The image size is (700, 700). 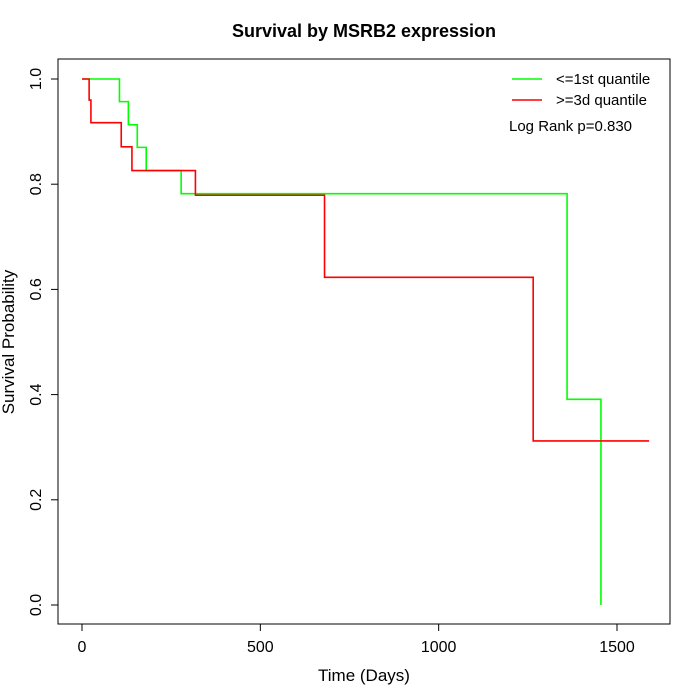 What do you see at coordinates (36, 289) in the screenshot?
I see `y-tick-label: 0.6` at bounding box center [36, 289].